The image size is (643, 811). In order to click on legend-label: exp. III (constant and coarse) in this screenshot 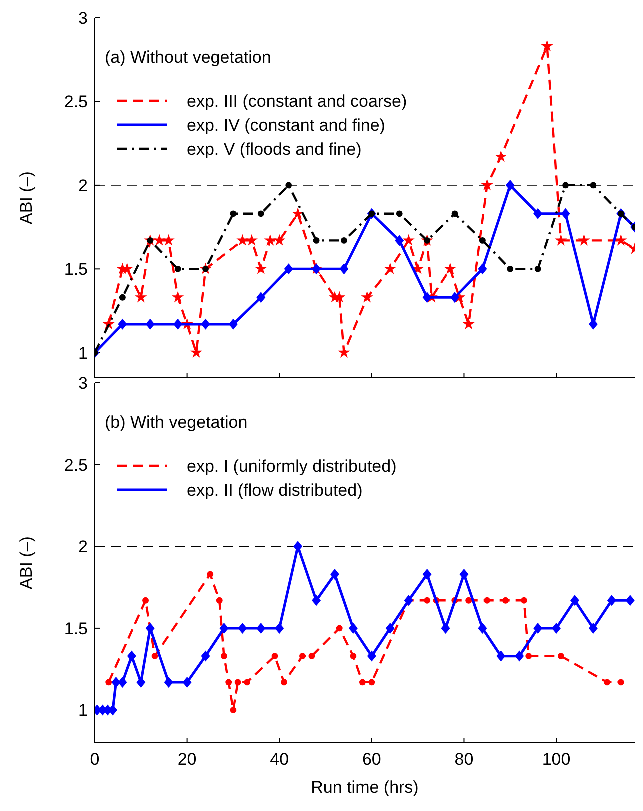, I will do `click(297, 101)`.